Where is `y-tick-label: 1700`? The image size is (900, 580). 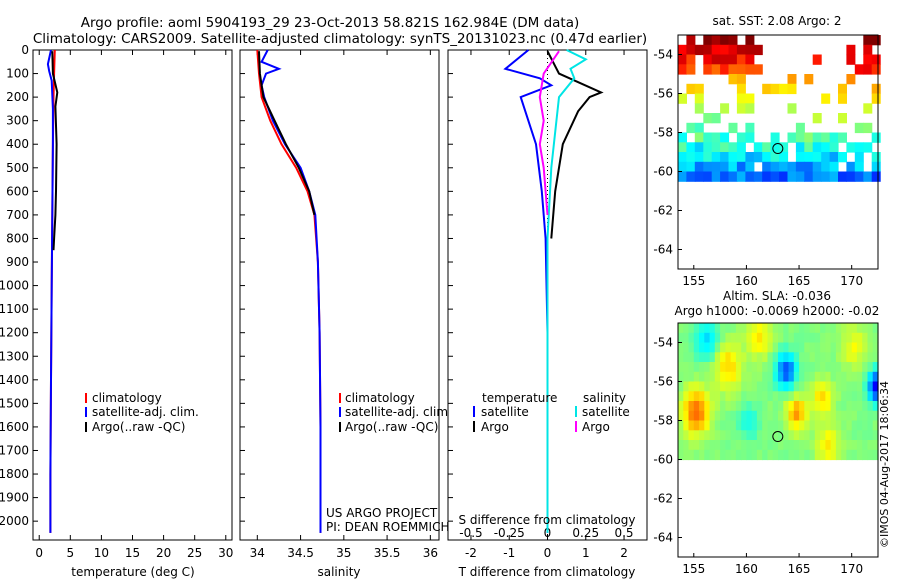
y-tick-label: 1700 is located at coordinates (14, 450).